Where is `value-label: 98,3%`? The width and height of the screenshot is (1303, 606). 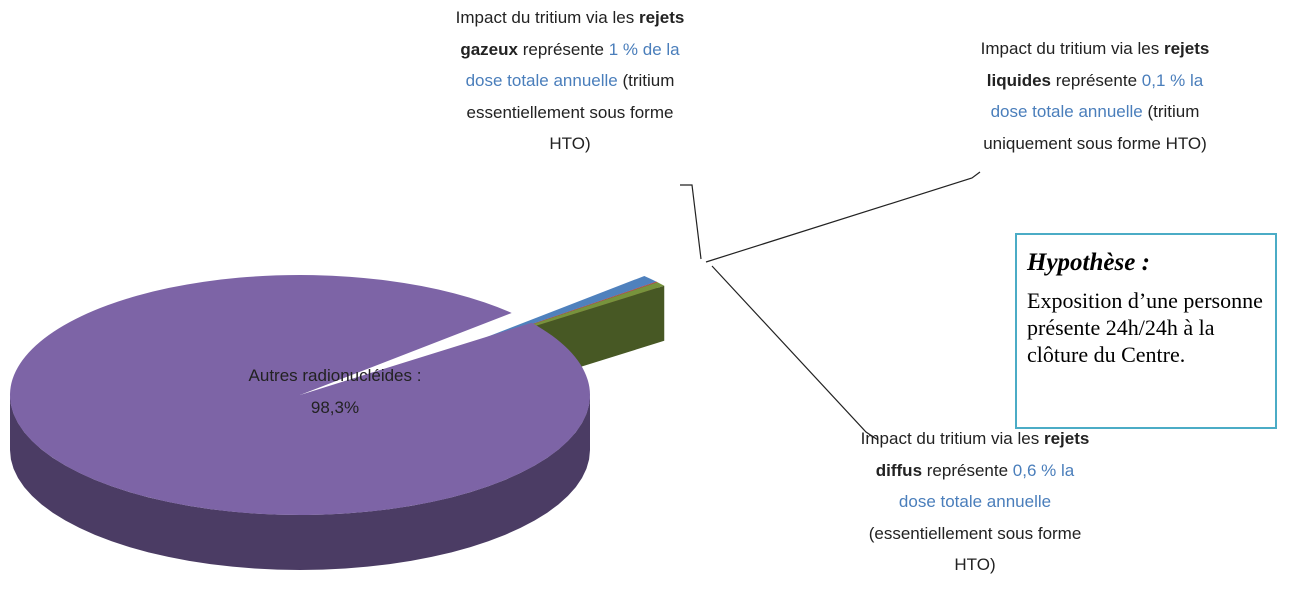
value-label: 98,3% is located at coordinates (335, 407).